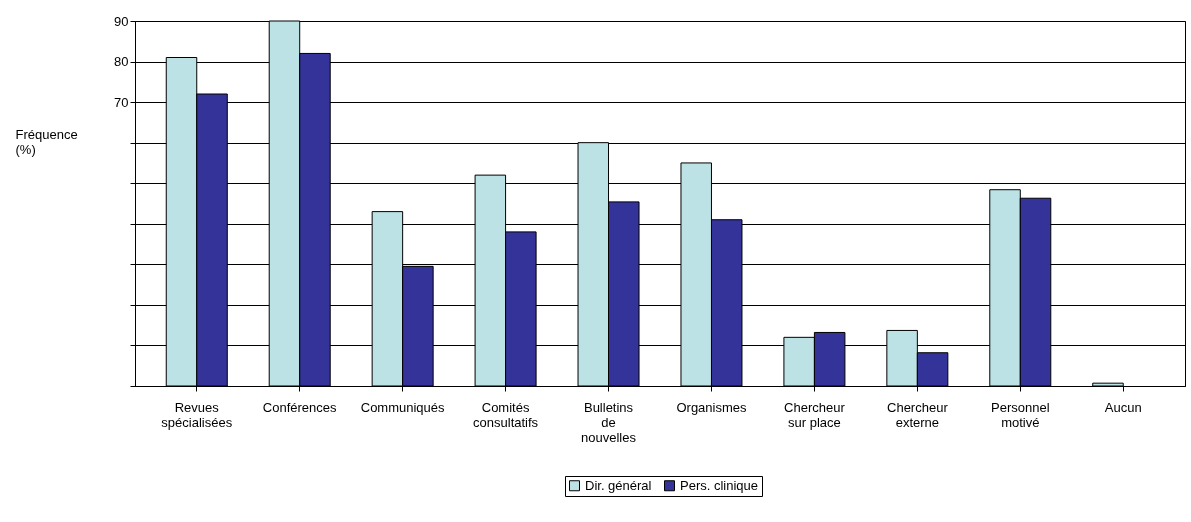 The height and width of the screenshot is (522, 1191). Describe the element at coordinates (121, 102) in the screenshot. I see `y-tick-label: 70` at that location.